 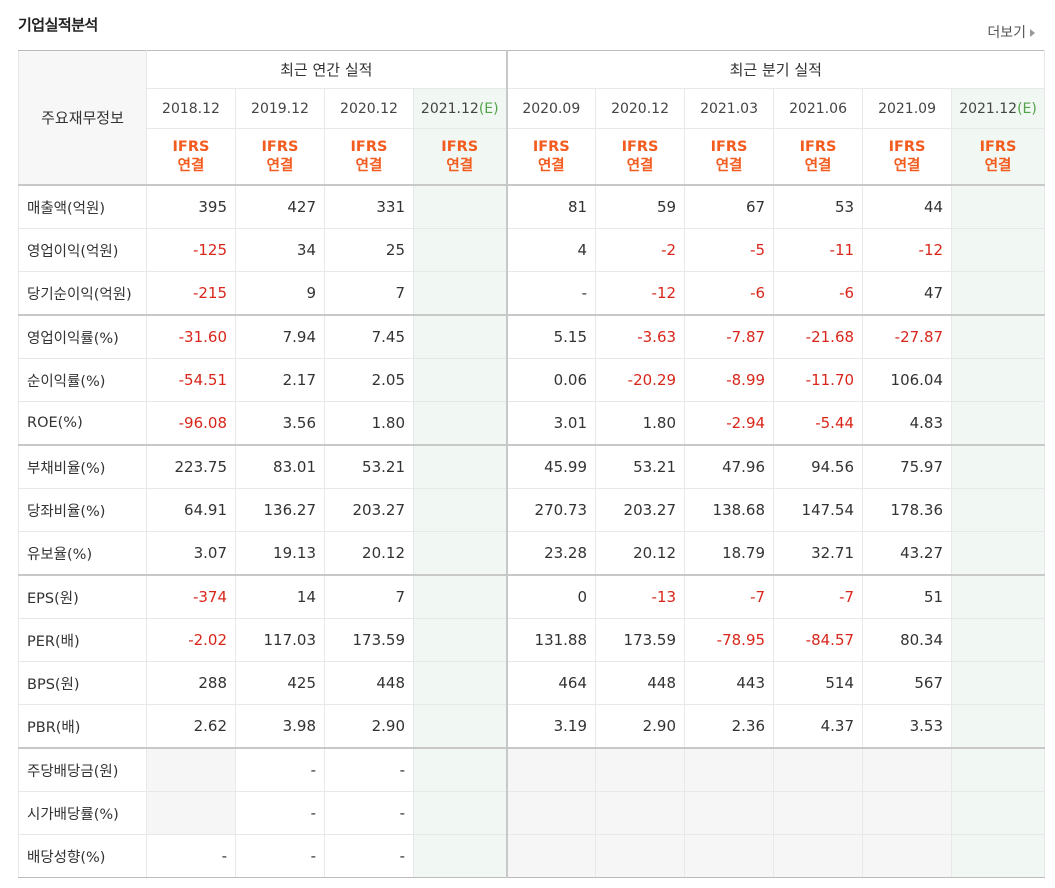 What do you see at coordinates (907, 250) in the screenshot?
I see `table-cell: -12` at bounding box center [907, 250].